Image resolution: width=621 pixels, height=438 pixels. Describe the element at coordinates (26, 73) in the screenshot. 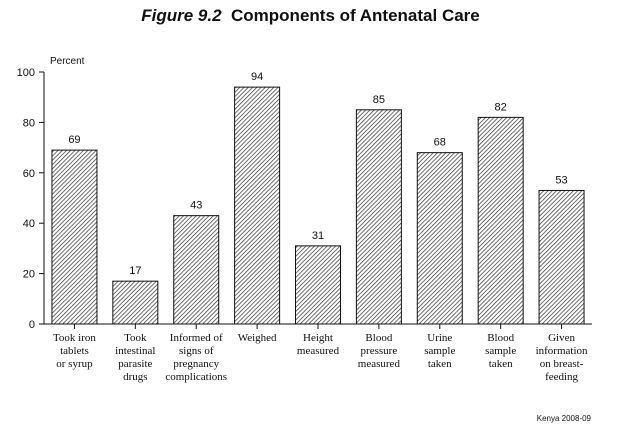

I see `y-tick-label: 100` at that location.